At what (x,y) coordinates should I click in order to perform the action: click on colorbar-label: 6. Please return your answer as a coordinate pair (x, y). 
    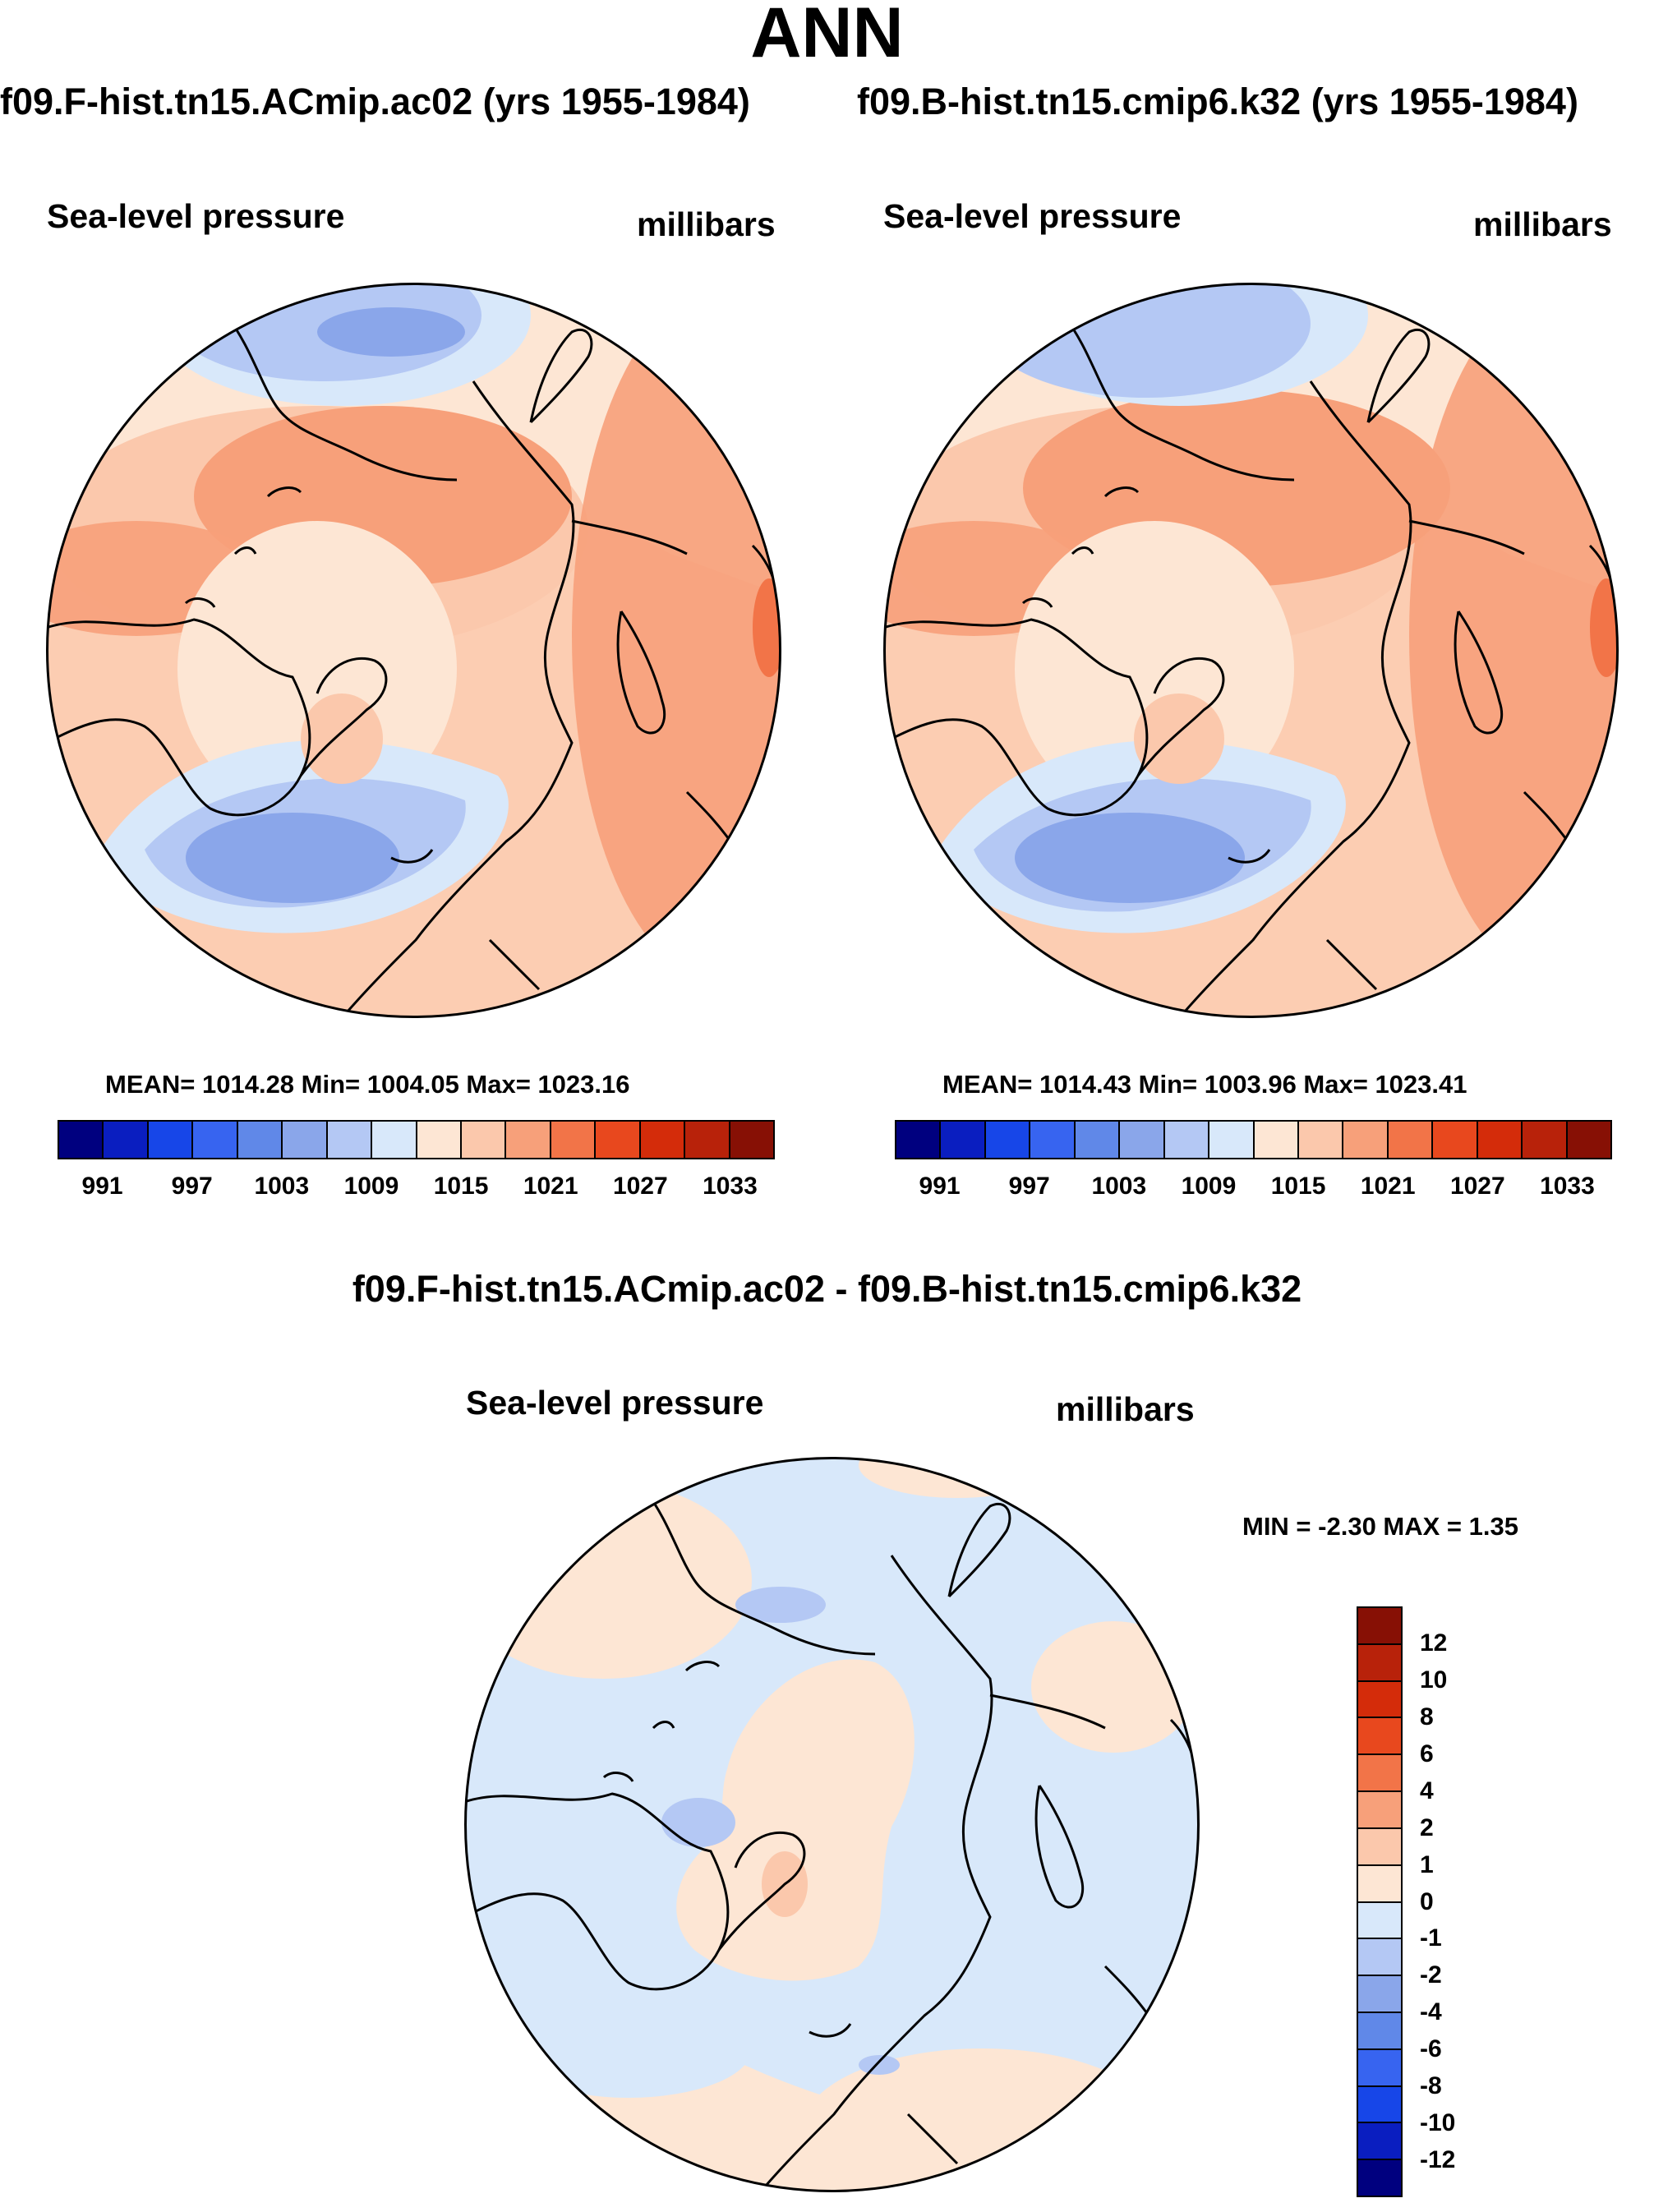
    Looking at the image, I should click on (1427, 1753).